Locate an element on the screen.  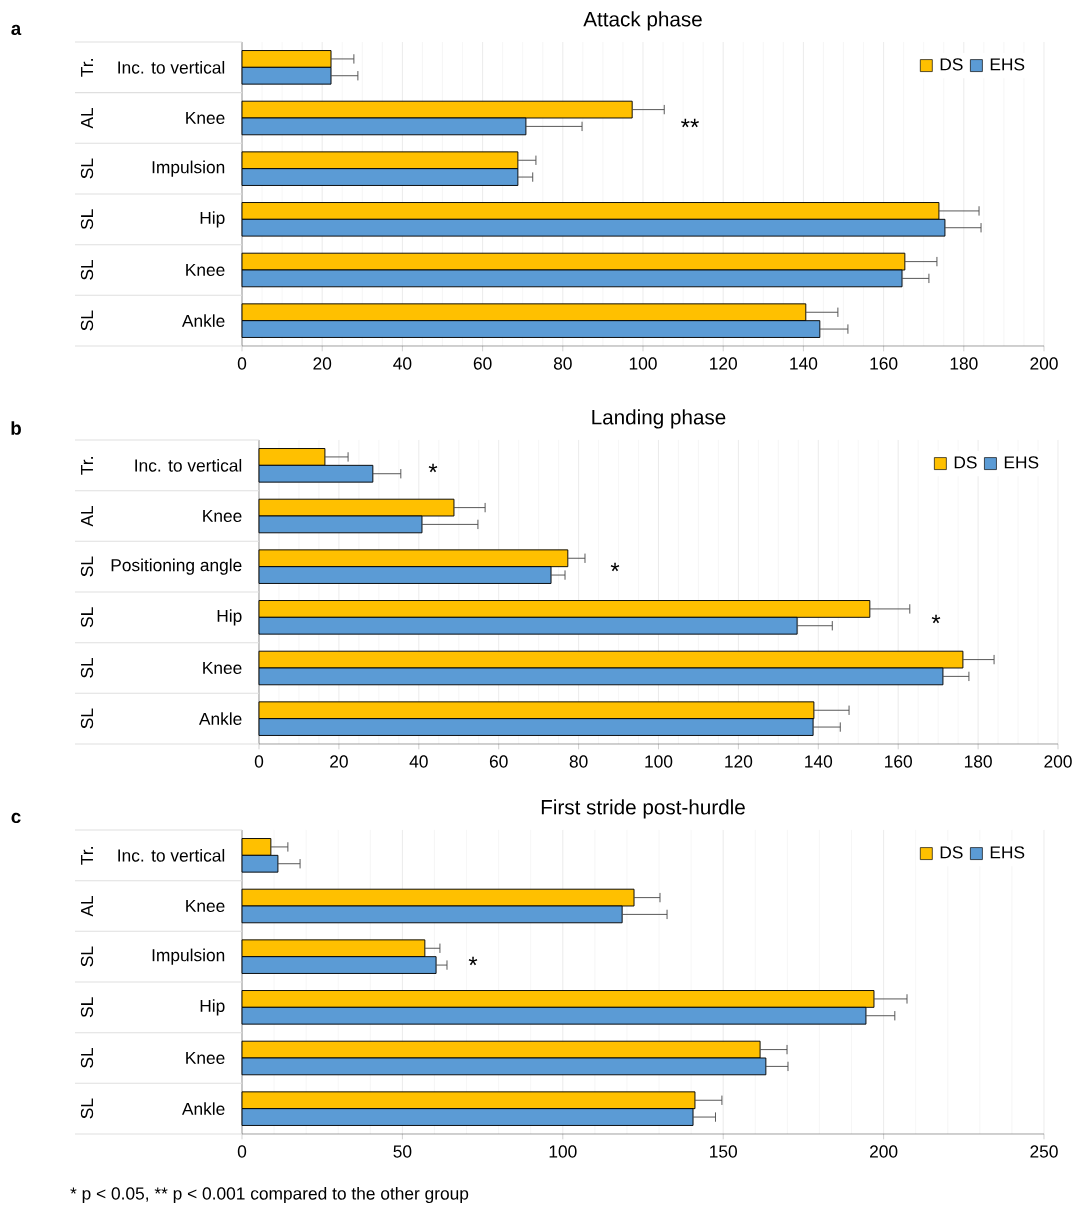
chart-title: First stride post-hurdle is located at coordinates (643, 809).